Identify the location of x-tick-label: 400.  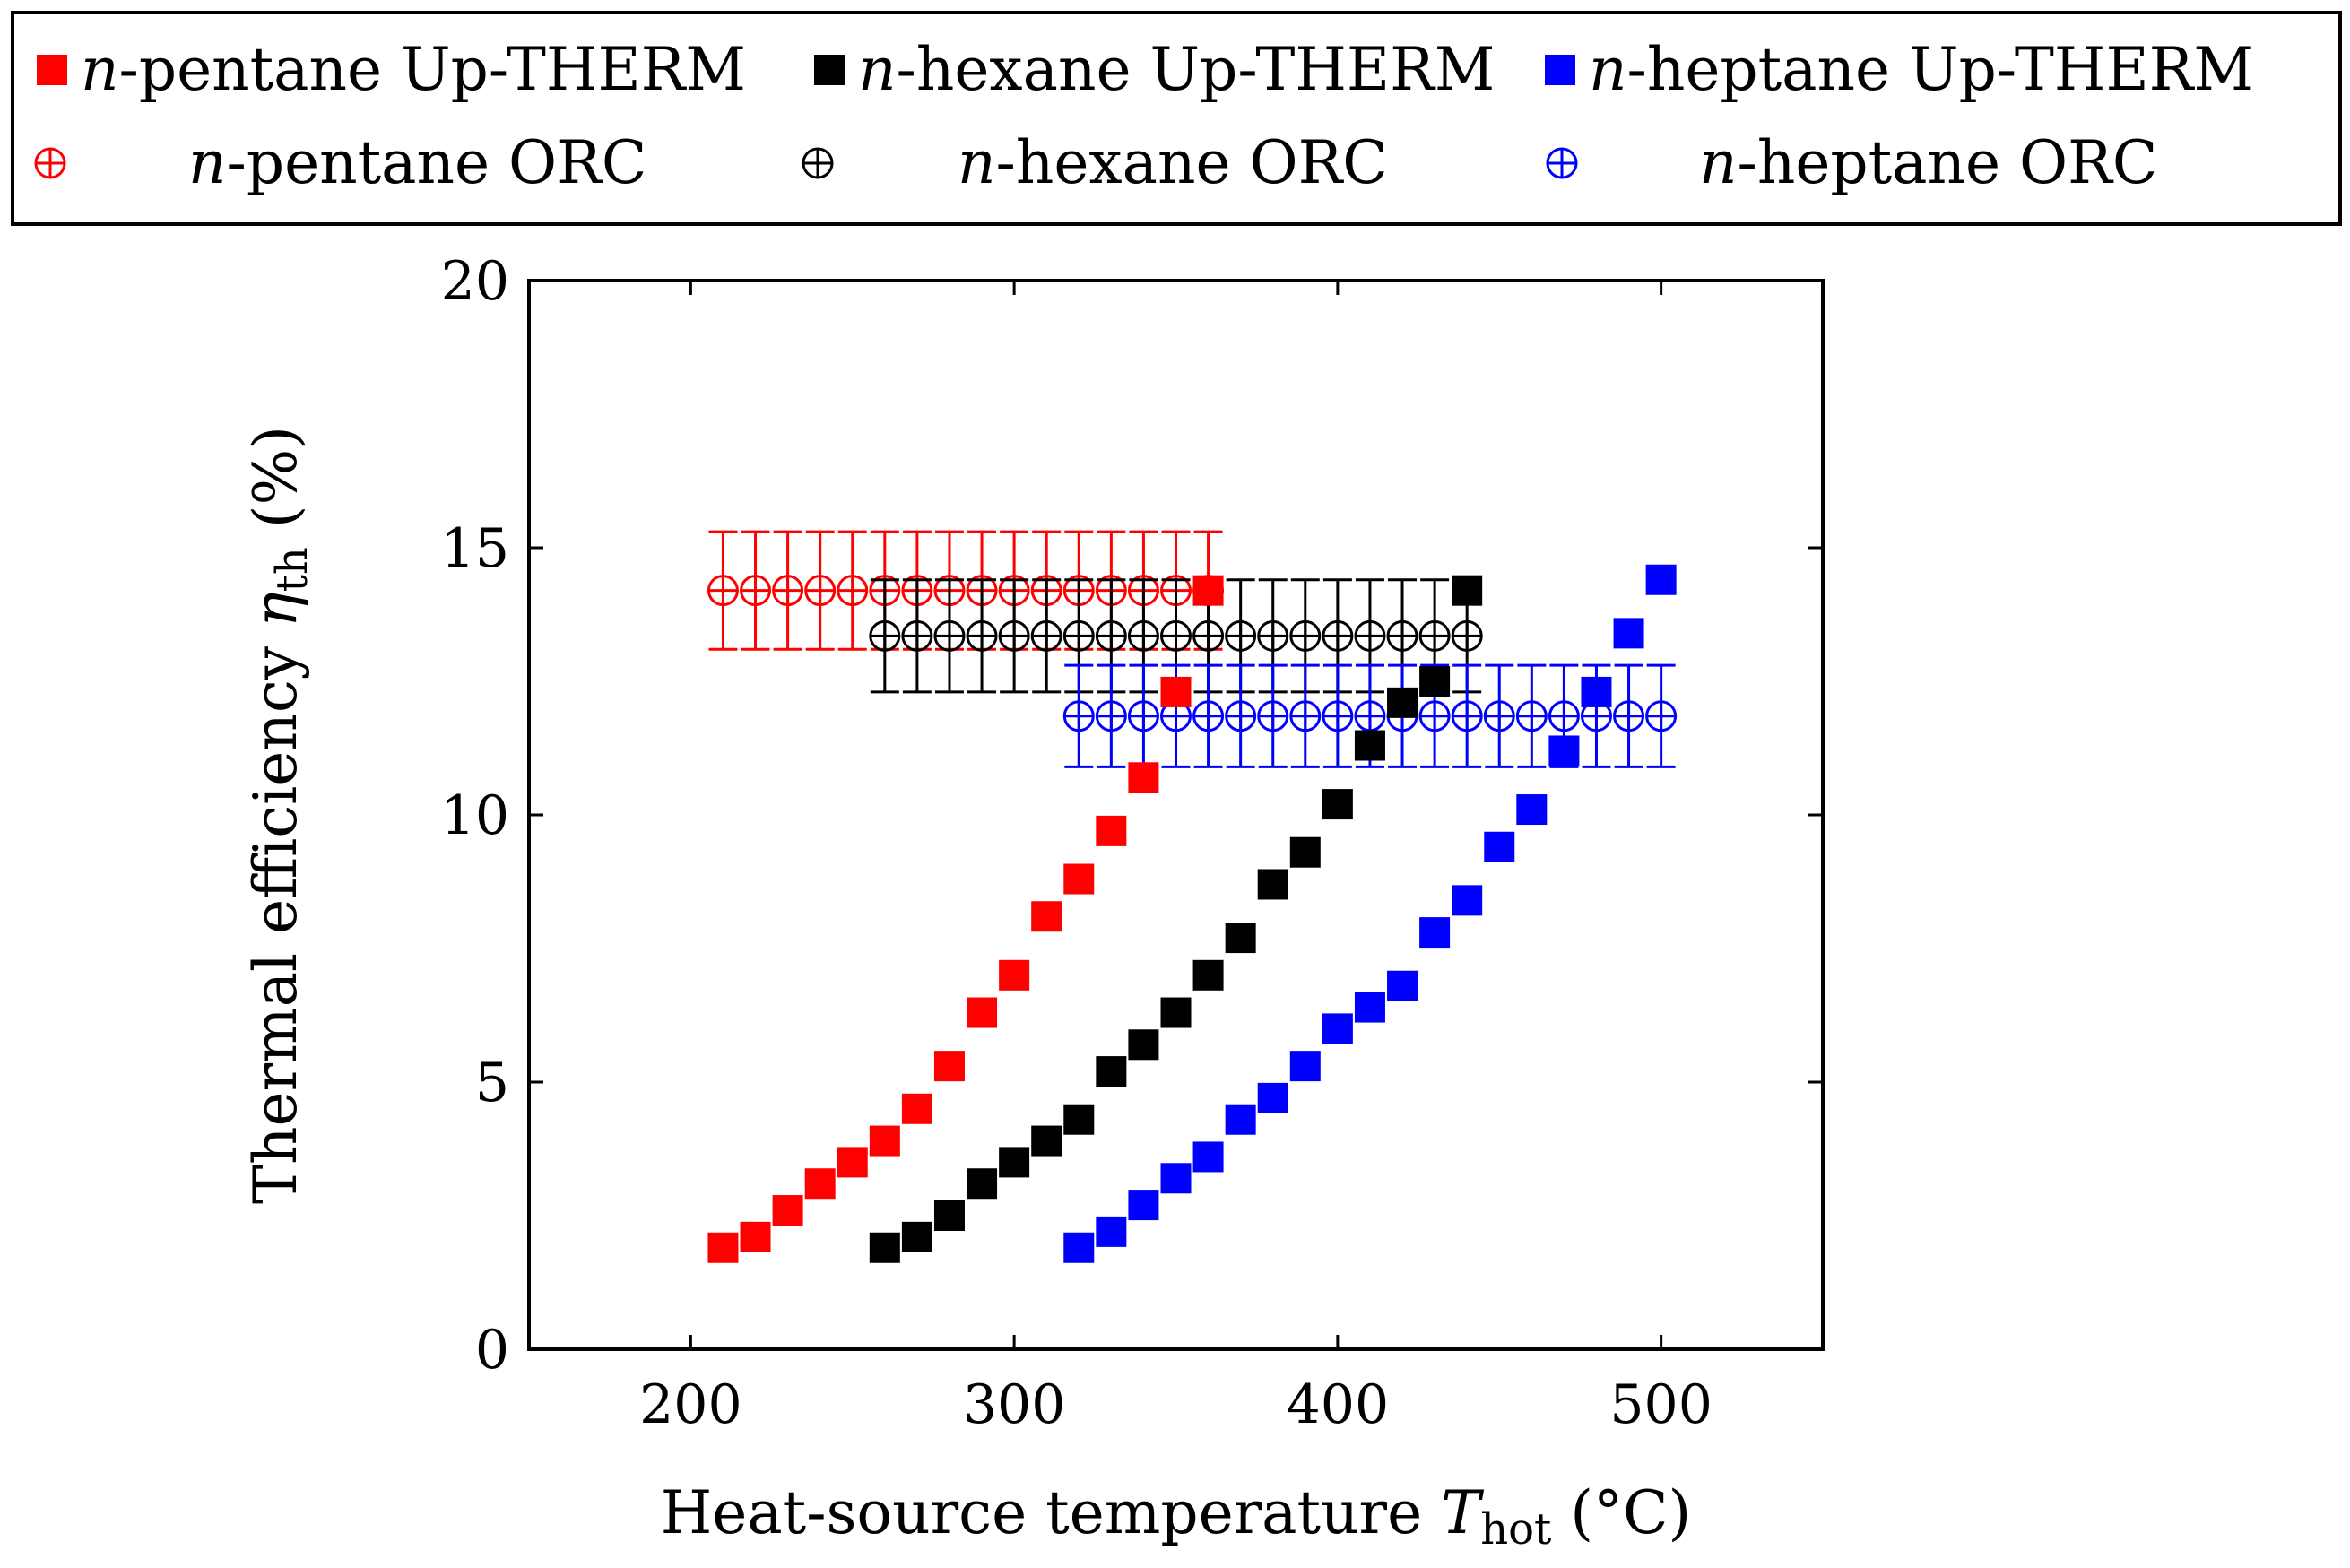
(1338, 1404).